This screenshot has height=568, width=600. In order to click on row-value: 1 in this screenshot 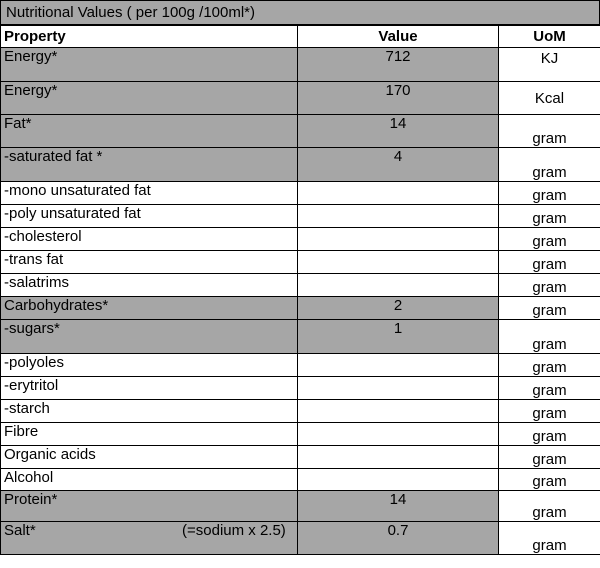, I will do `click(398, 336)`.